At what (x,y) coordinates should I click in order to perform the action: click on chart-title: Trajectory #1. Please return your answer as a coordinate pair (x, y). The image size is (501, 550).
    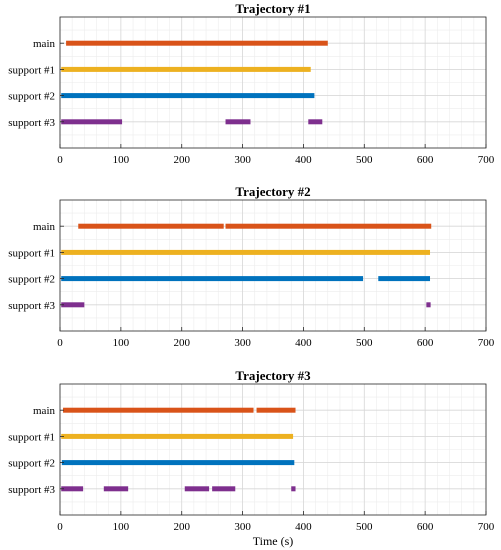
    Looking at the image, I should click on (272, 8).